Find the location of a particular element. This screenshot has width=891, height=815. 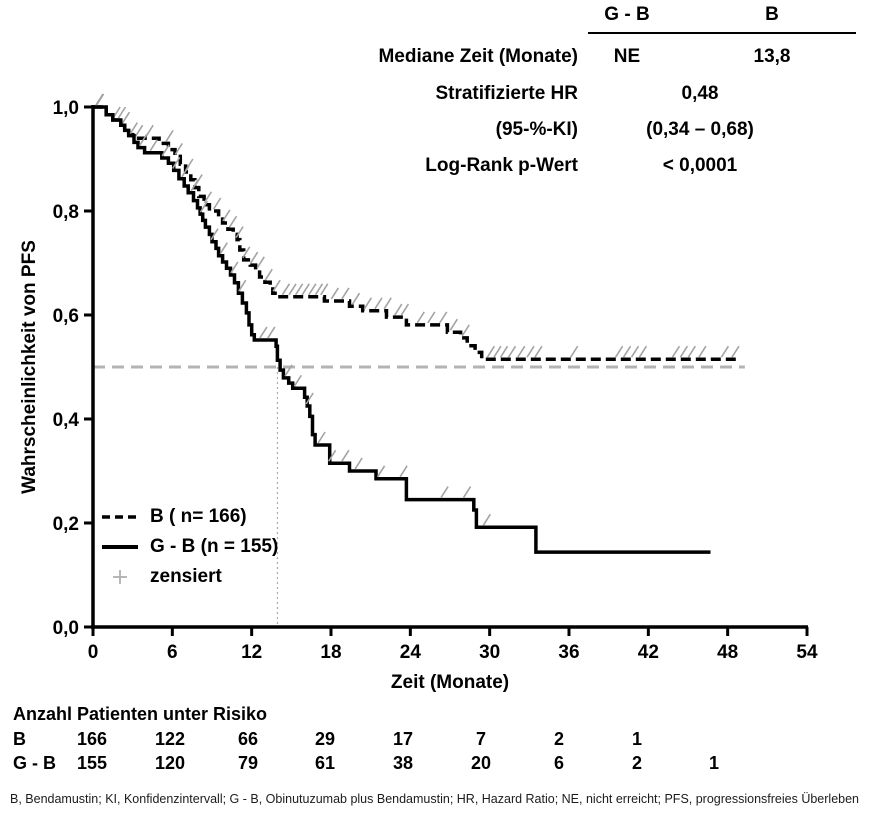

y-tick-label: 0,0 is located at coordinates (66, 628).